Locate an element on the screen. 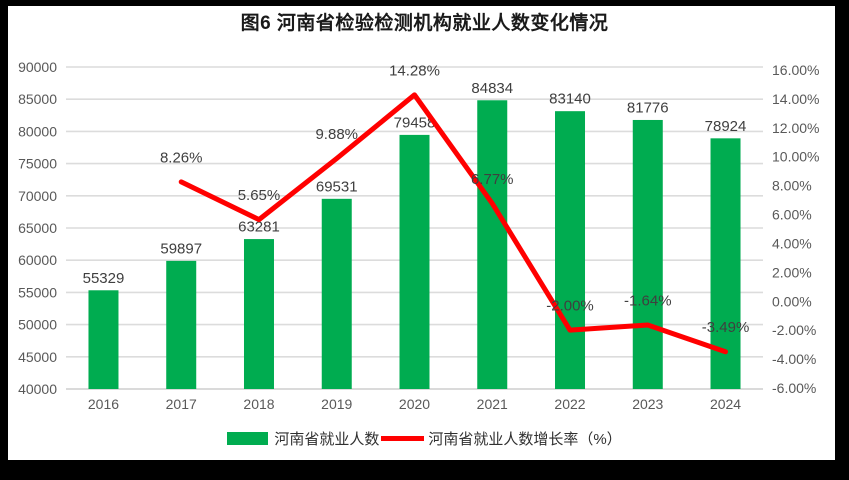 This screenshot has width=849, height=480. right-axis-tick-label: 6.00% is located at coordinates (792, 215).